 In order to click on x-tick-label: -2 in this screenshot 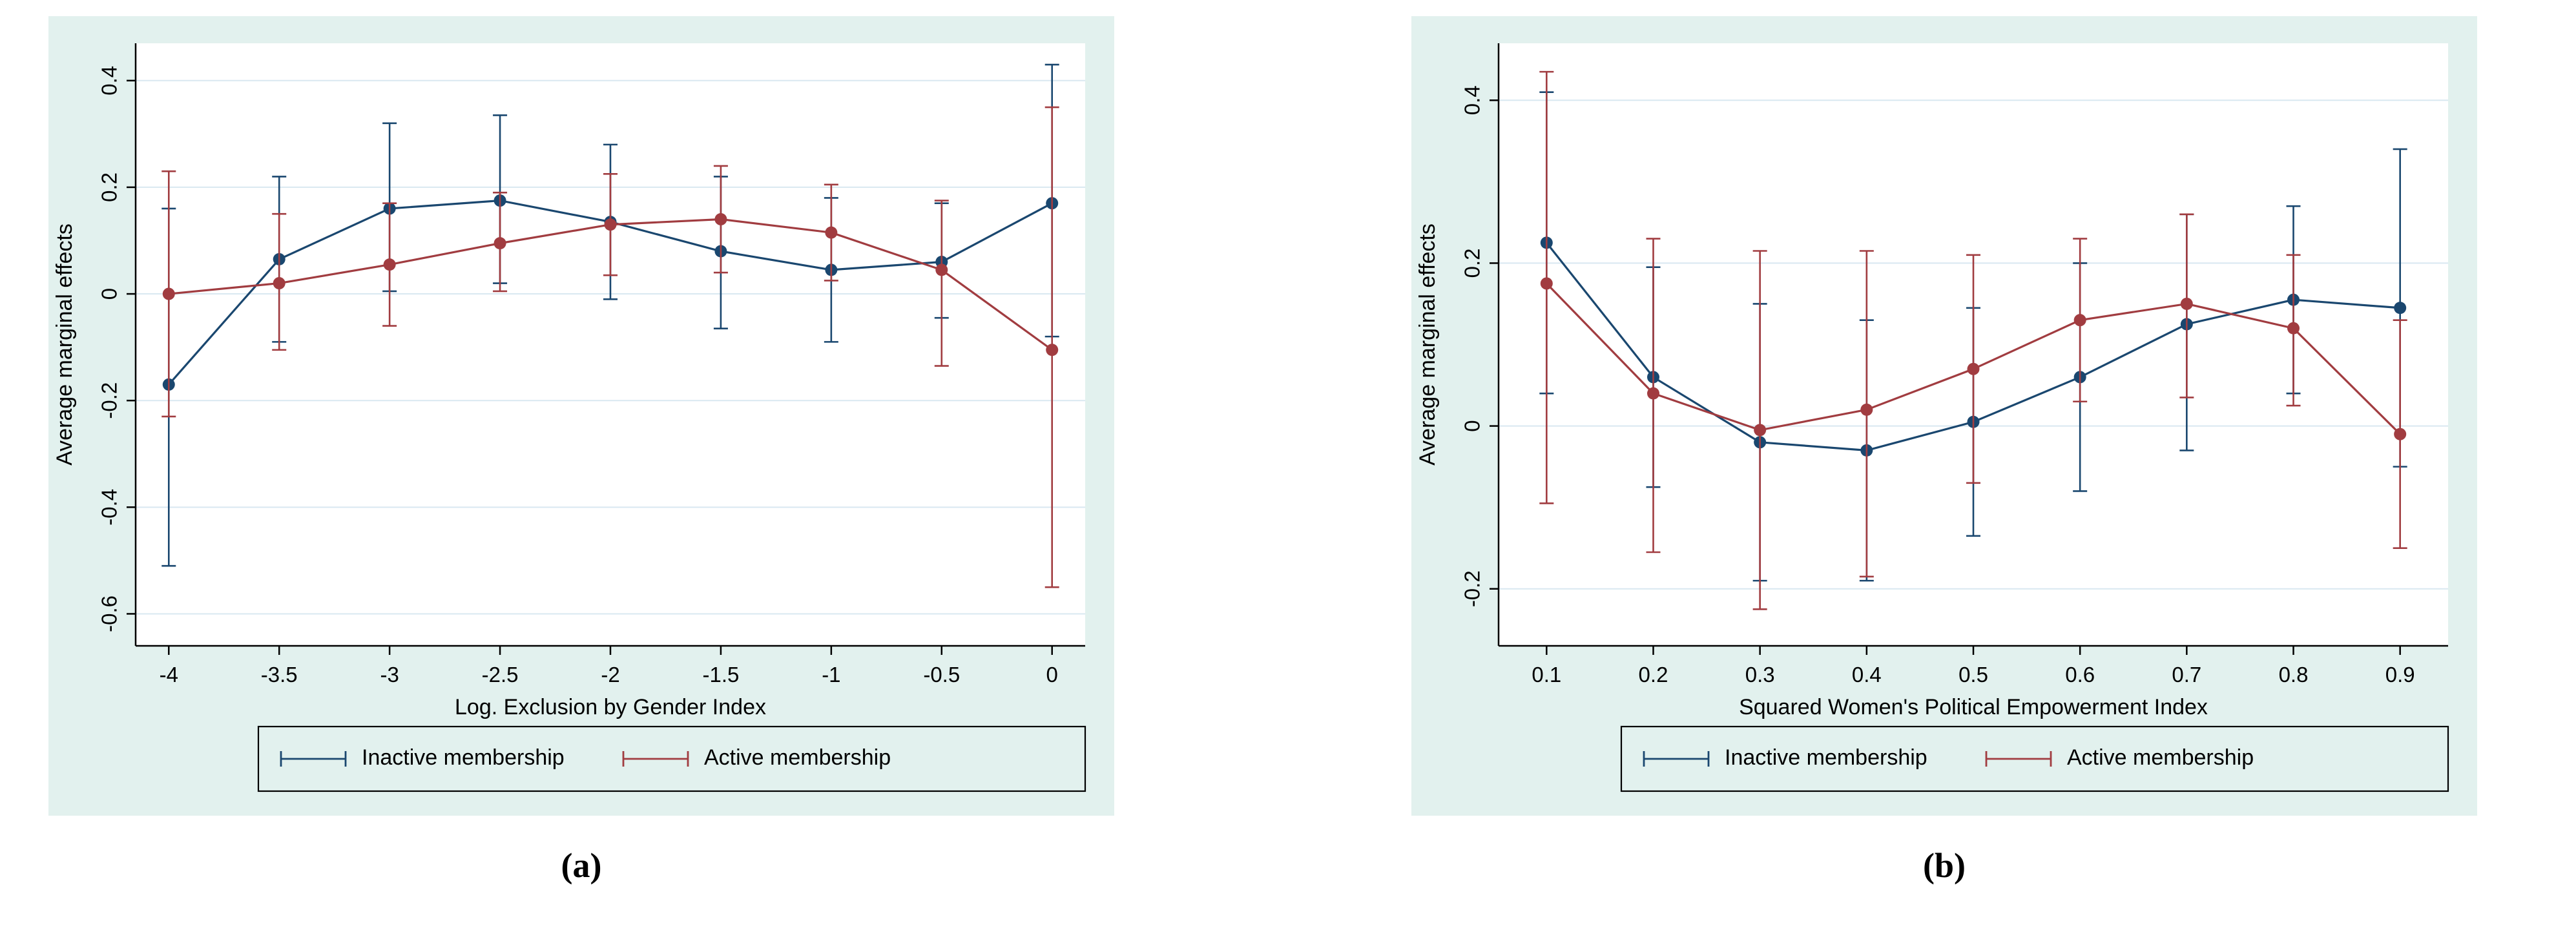, I will do `click(610, 675)`.